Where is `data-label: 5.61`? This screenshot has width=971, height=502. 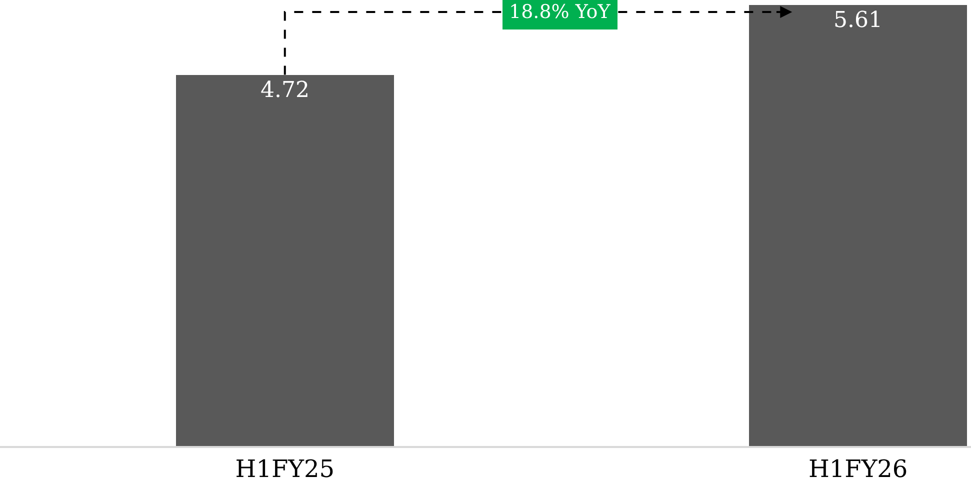
data-label: 5.61 is located at coordinates (858, 20).